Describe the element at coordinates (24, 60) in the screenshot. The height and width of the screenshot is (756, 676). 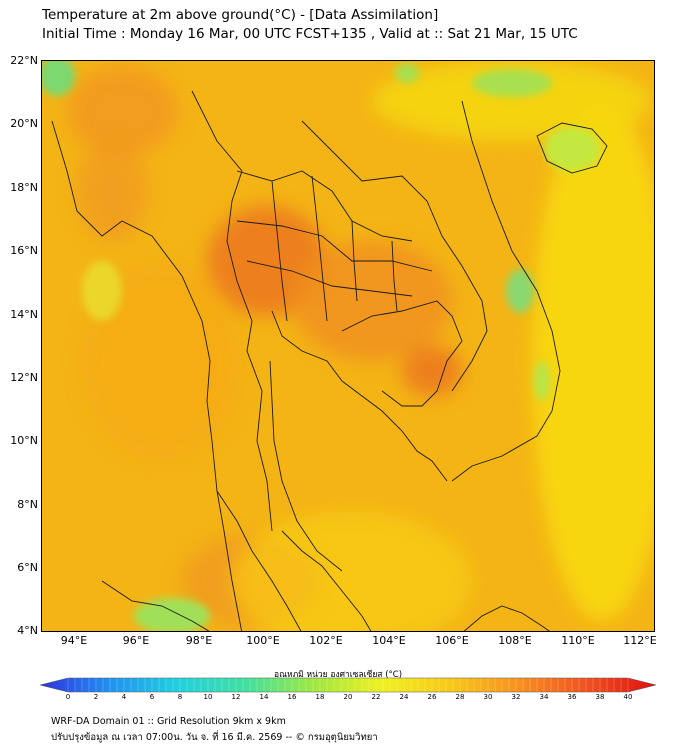
I see `lat-label: 22°N` at that location.